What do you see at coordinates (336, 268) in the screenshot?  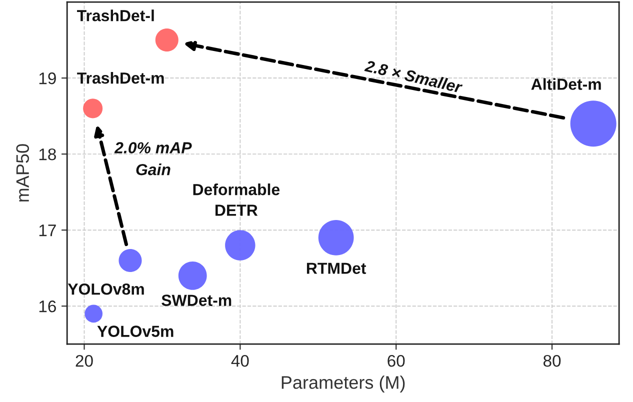 I see `annotation: RTMDet` at bounding box center [336, 268].